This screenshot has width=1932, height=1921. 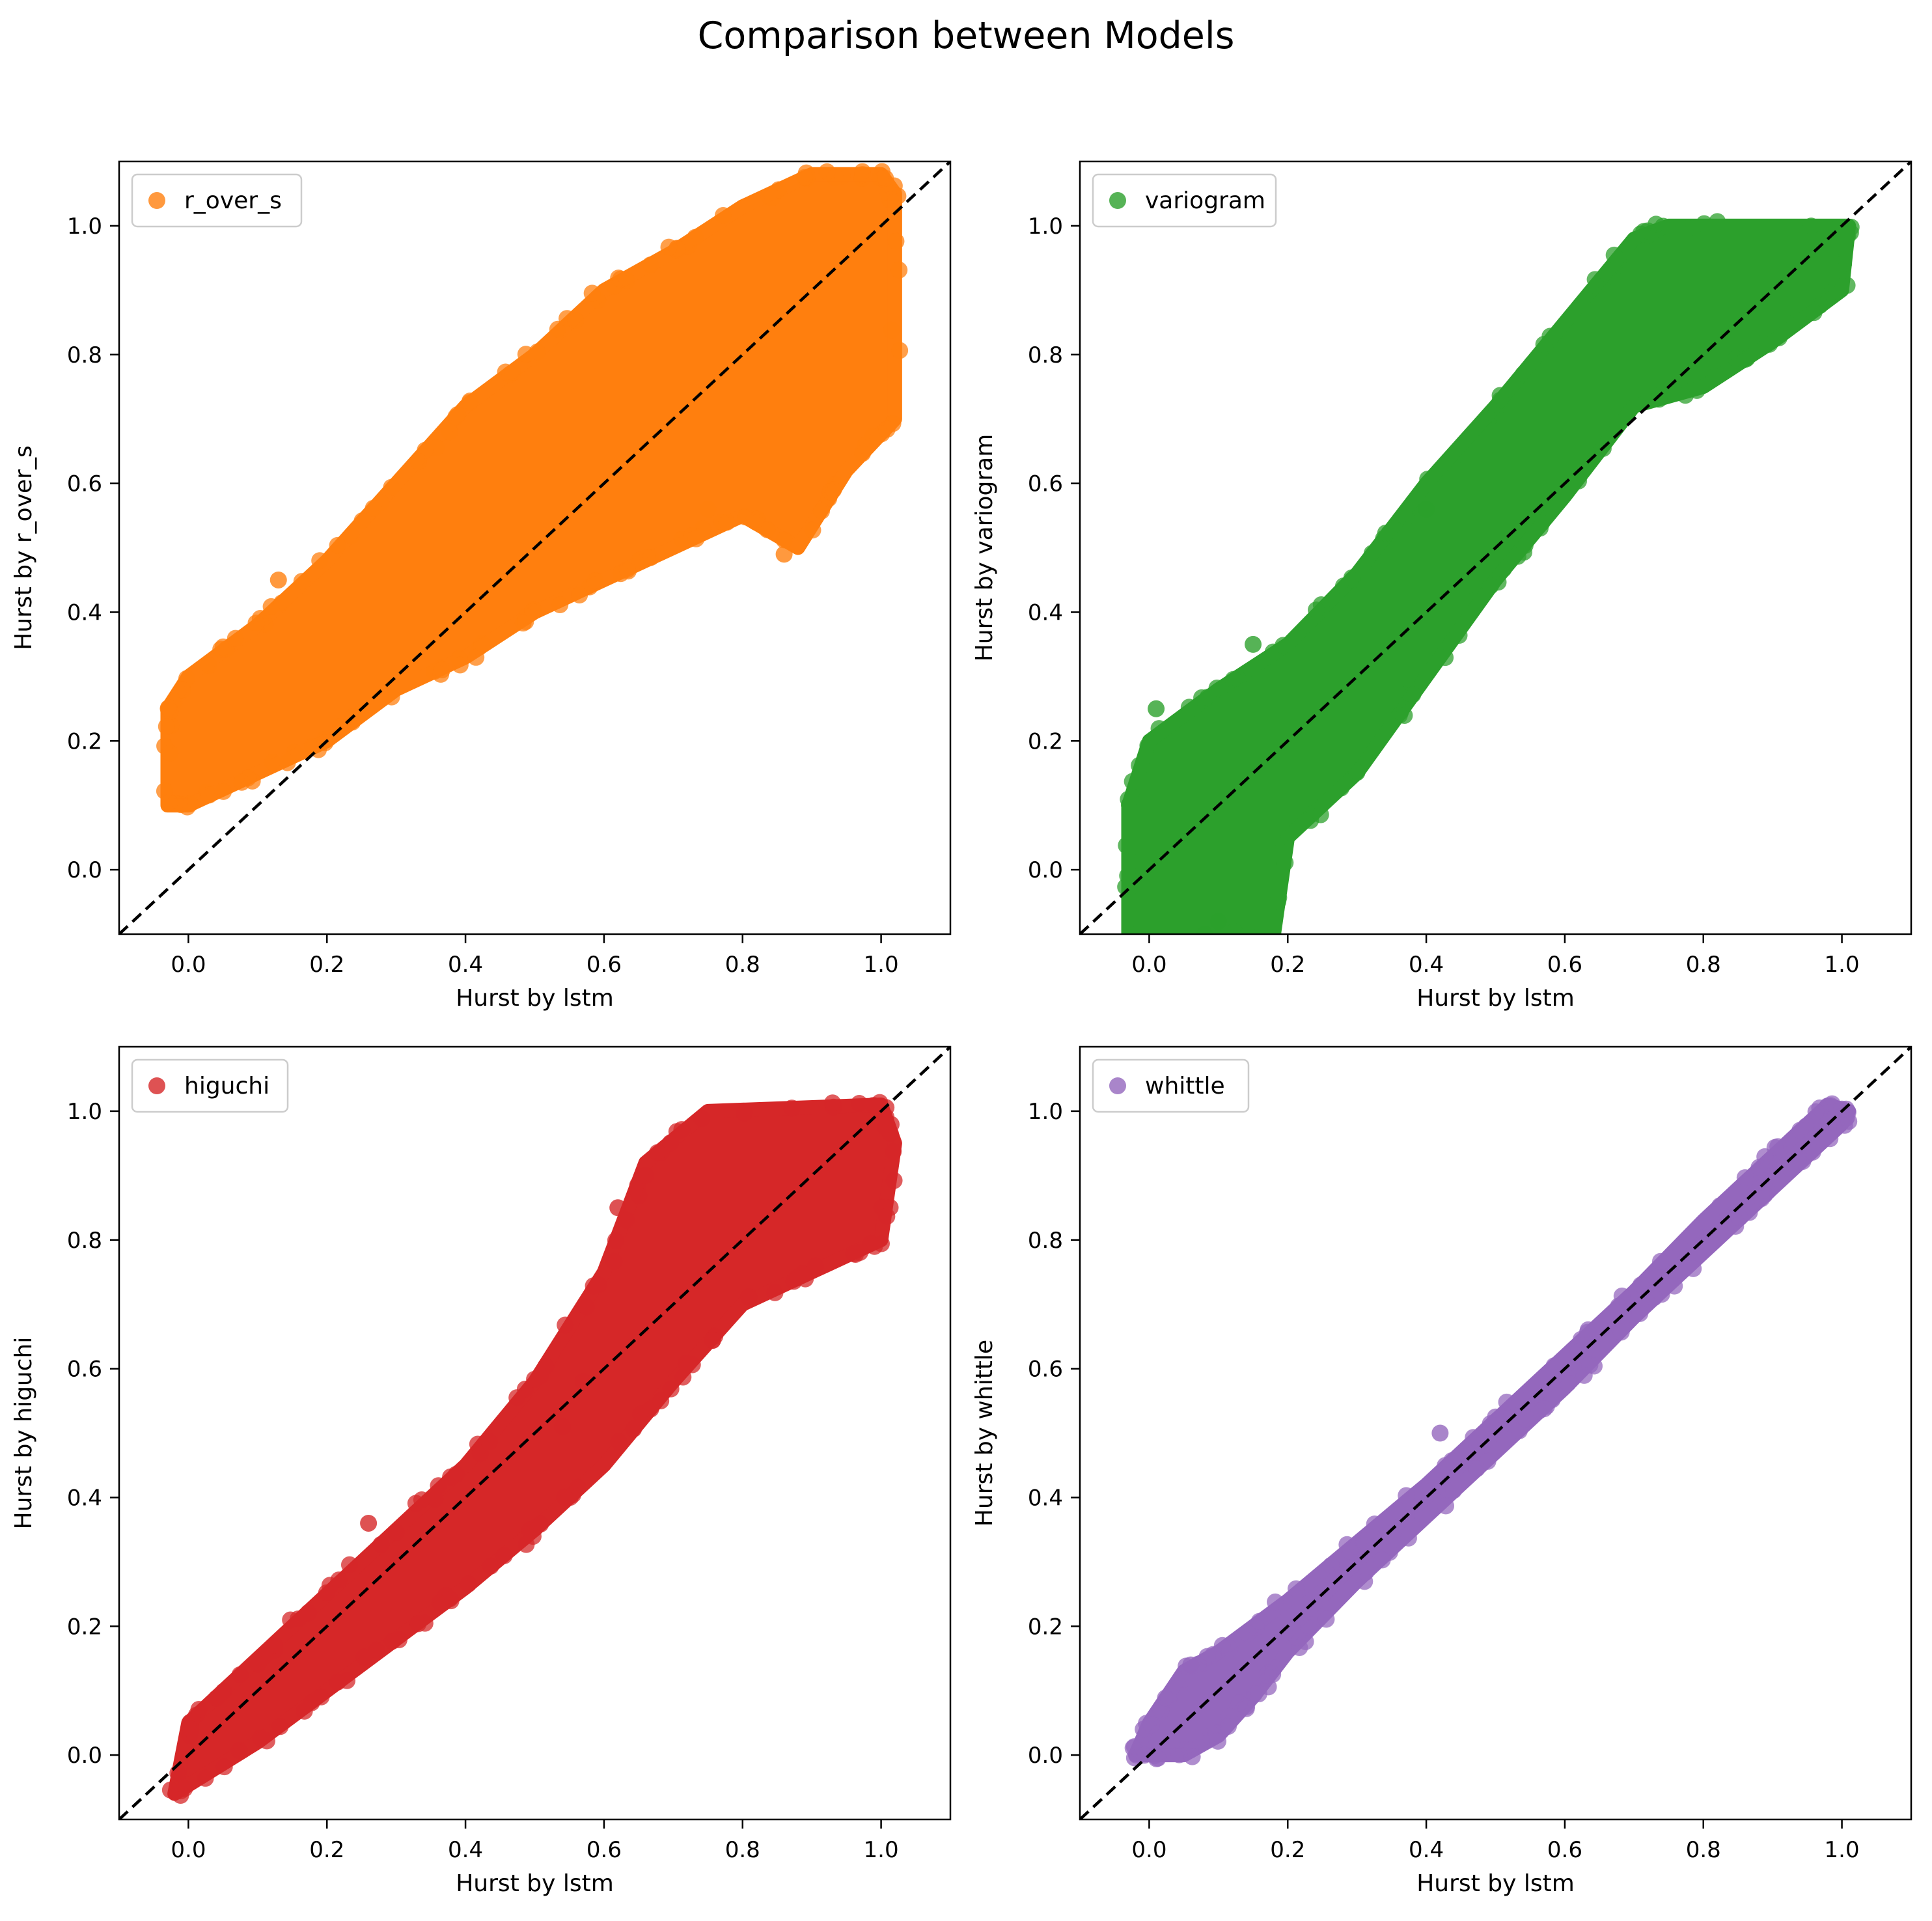 What do you see at coordinates (1426, 965) in the screenshot?
I see `x-tick-label: 0.4` at bounding box center [1426, 965].